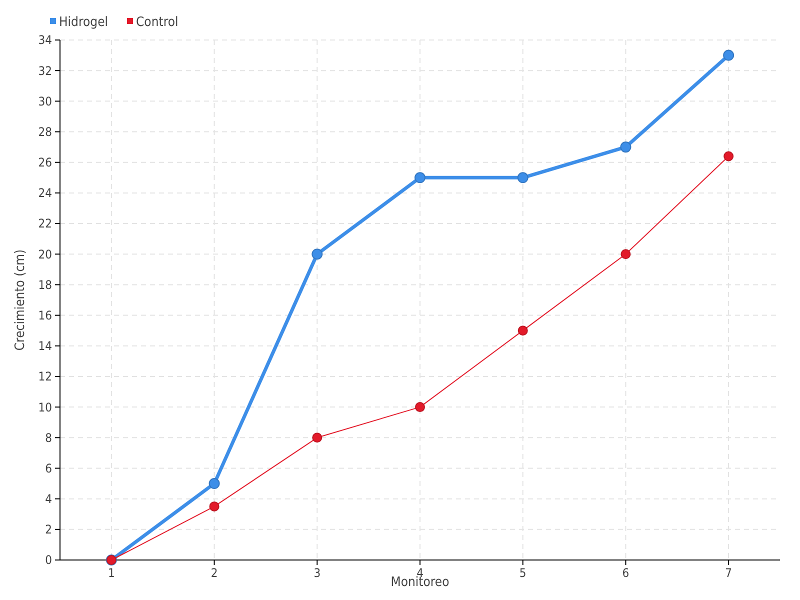 The width and height of the screenshot is (800, 600). Describe the element at coordinates (157, 22) in the screenshot. I see `legend-label: Control` at that location.